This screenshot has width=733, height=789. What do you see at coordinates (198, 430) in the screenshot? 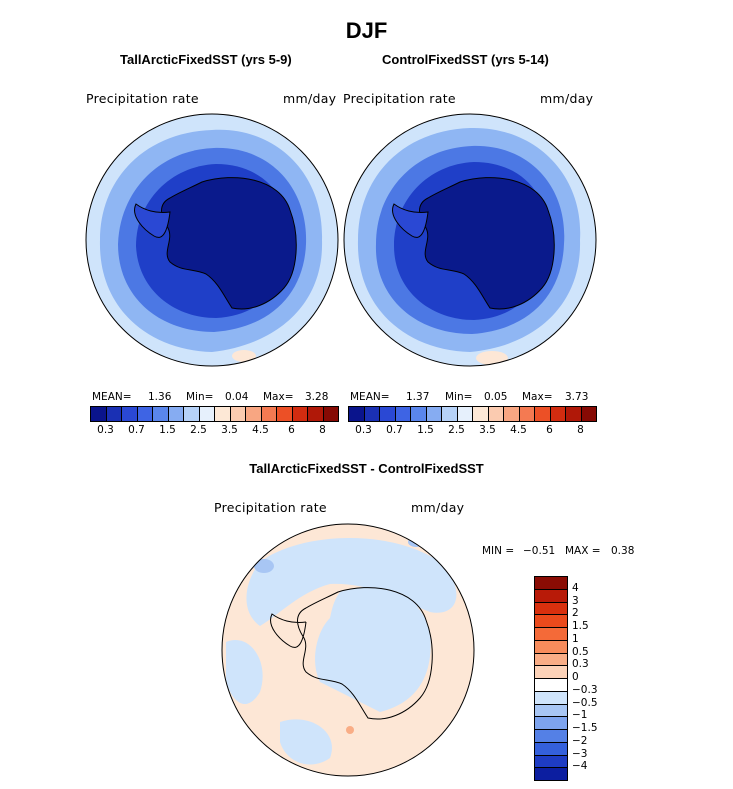
I see `panel-1-colorbar-tick-label: 2.5` at bounding box center [198, 430].